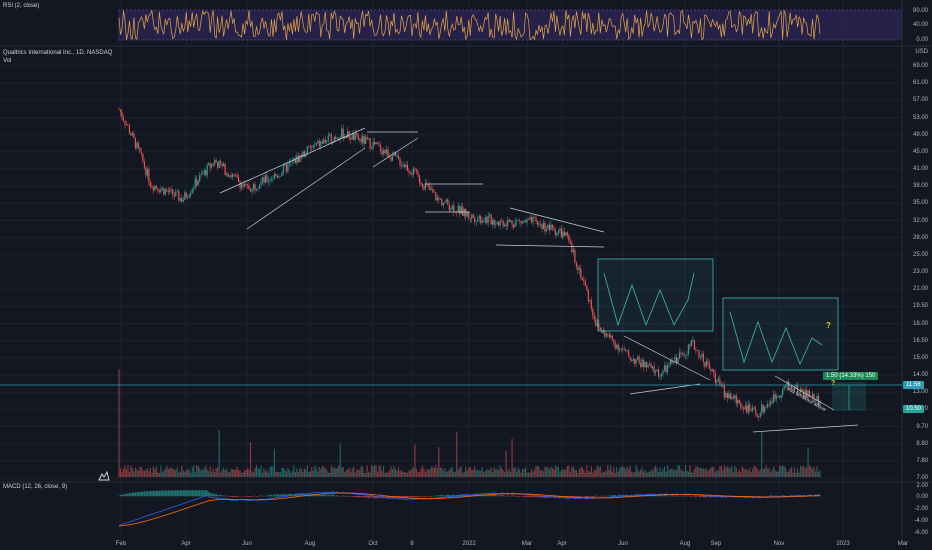 This screenshot has width=932, height=550. I want to click on trendline-lower-channel, so click(306, 188).